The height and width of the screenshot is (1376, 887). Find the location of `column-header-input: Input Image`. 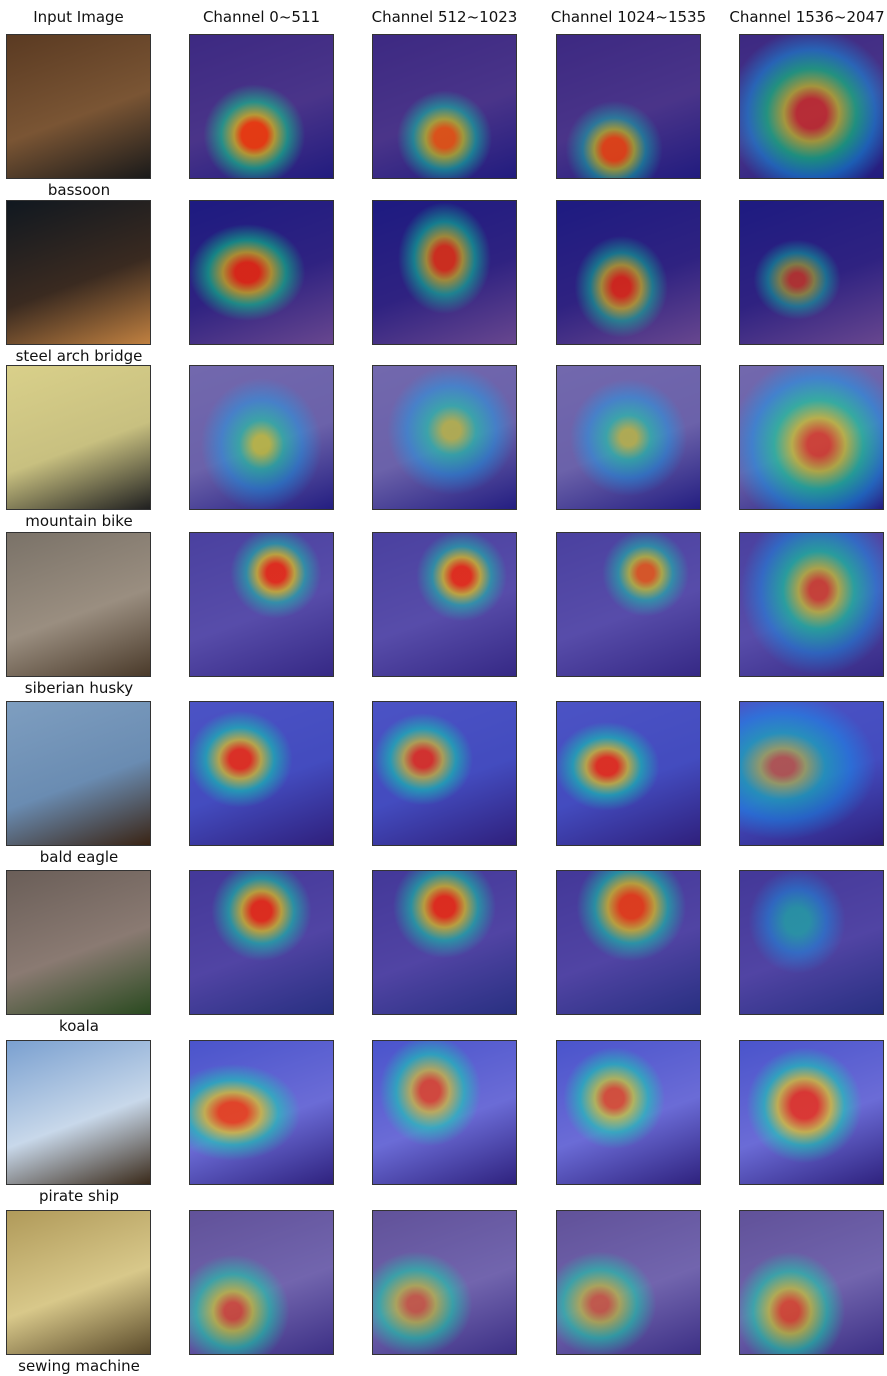

column-header-input: Input Image is located at coordinates (78, 17).